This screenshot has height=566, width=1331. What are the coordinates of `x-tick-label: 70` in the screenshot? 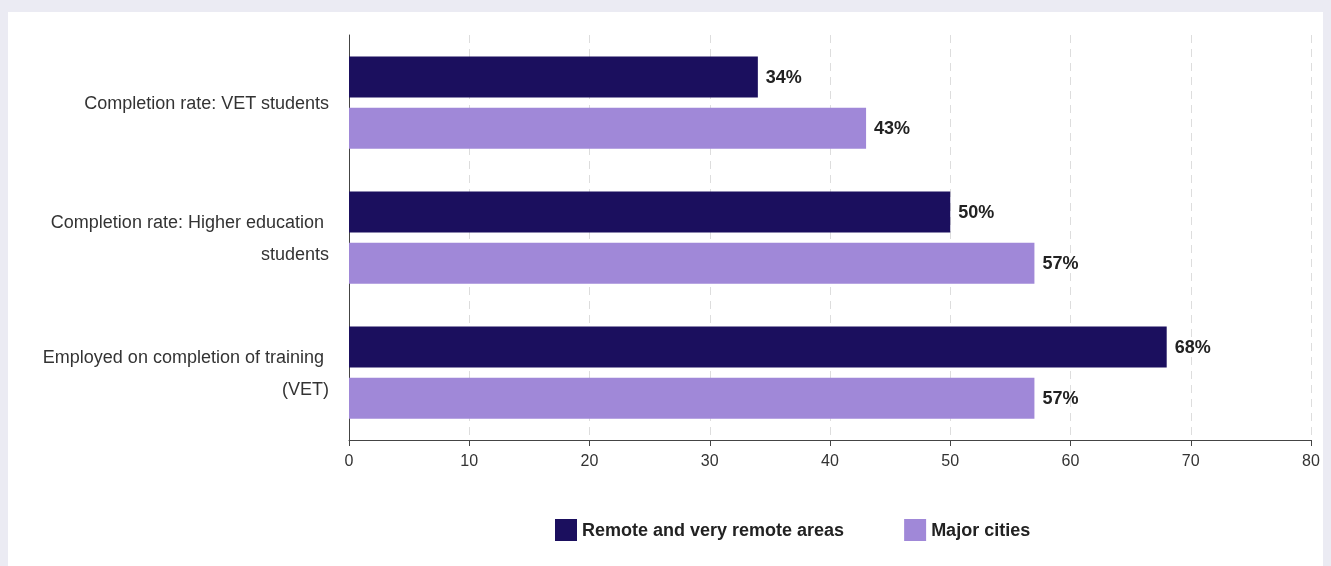 It's located at (1190, 460).